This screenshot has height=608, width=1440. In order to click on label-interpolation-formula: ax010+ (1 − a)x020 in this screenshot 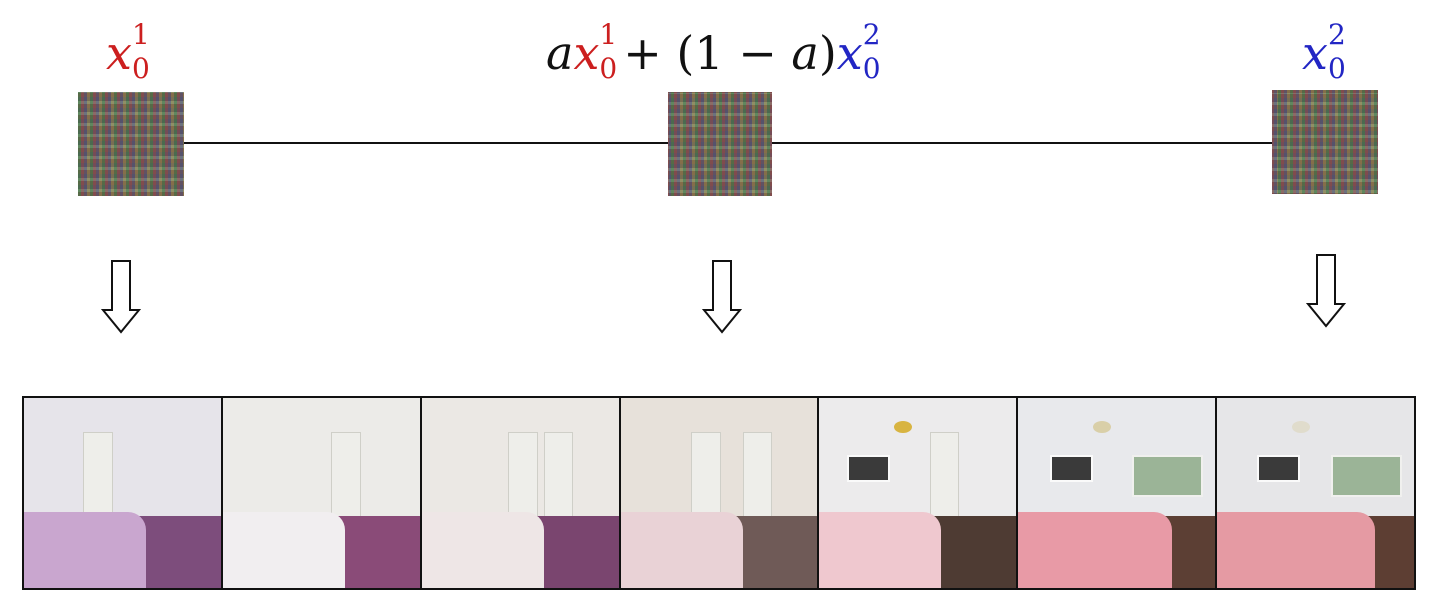, I will do `click(713, 51)`.